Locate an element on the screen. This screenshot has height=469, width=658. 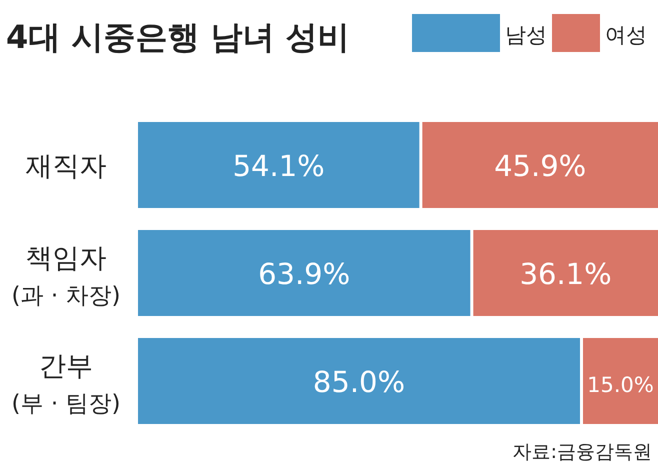
legend-item: 남성 is located at coordinates (479, 33).